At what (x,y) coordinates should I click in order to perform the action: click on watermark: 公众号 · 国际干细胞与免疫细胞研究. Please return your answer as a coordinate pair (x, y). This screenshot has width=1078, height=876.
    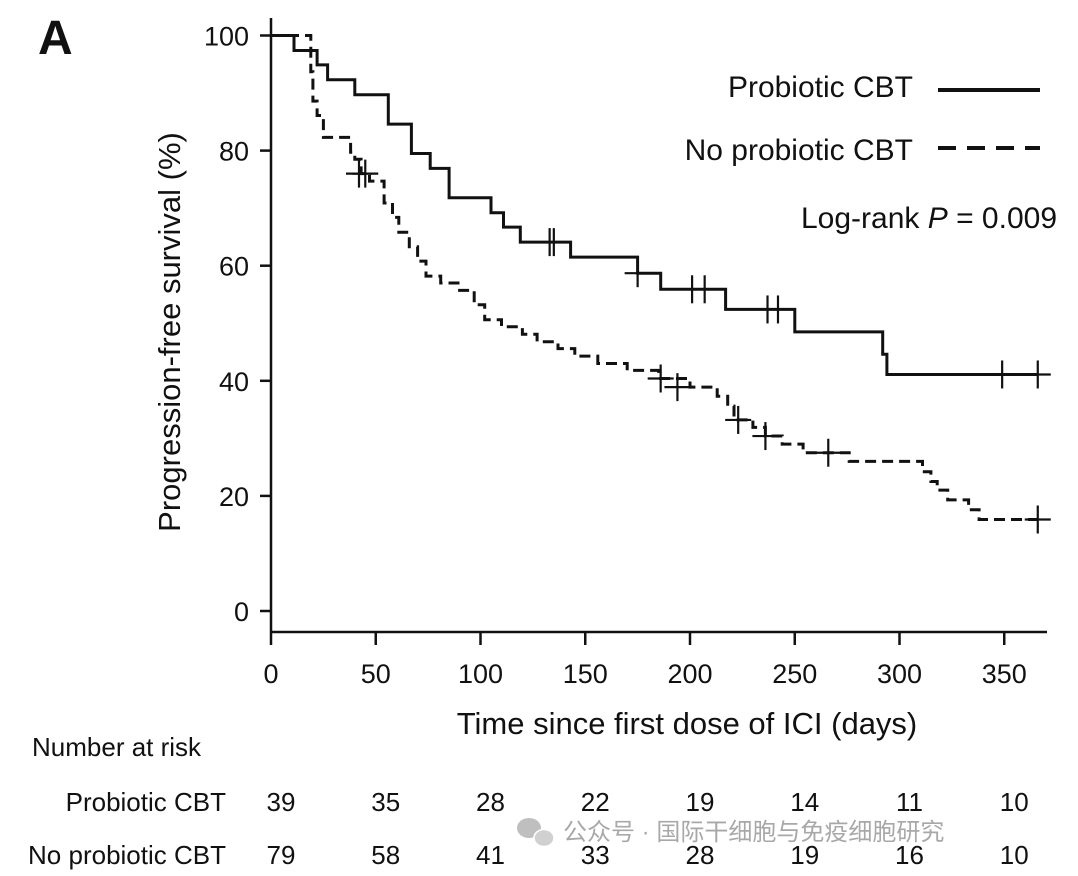
    Looking at the image, I should click on (730, 833).